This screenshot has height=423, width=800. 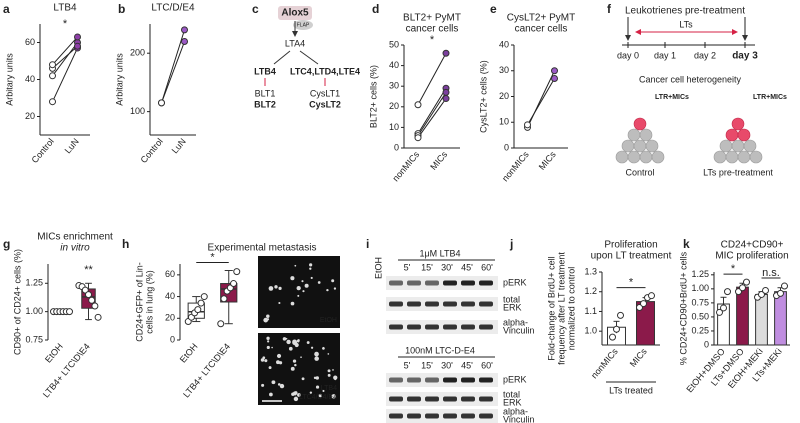 What do you see at coordinates (407, 267) in the screenshot?
I see `time-label: 5'` at bounding box center [407, 267].